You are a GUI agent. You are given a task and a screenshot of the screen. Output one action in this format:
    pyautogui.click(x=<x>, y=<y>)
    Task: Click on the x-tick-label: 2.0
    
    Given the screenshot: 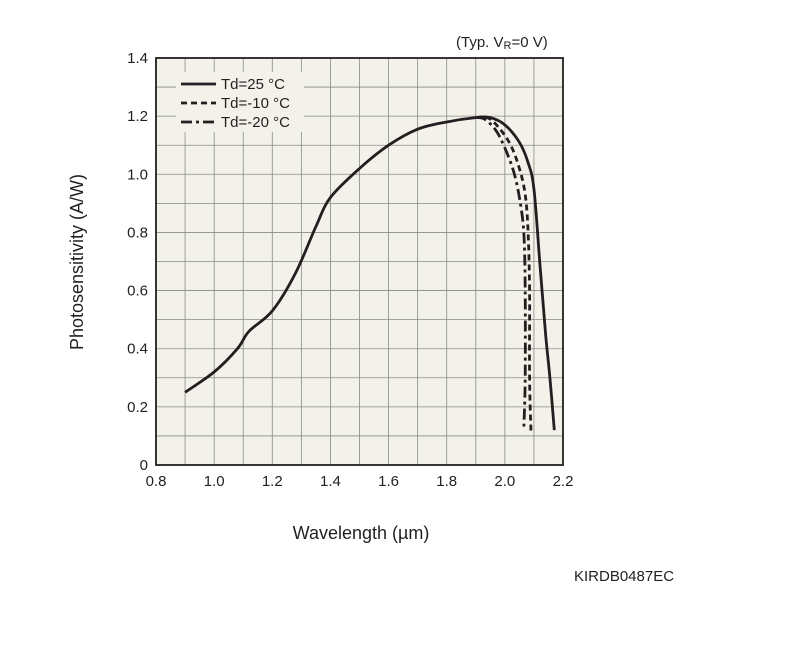 What is the action you would take?
    pyautogui.click(x=504, y=481)
    